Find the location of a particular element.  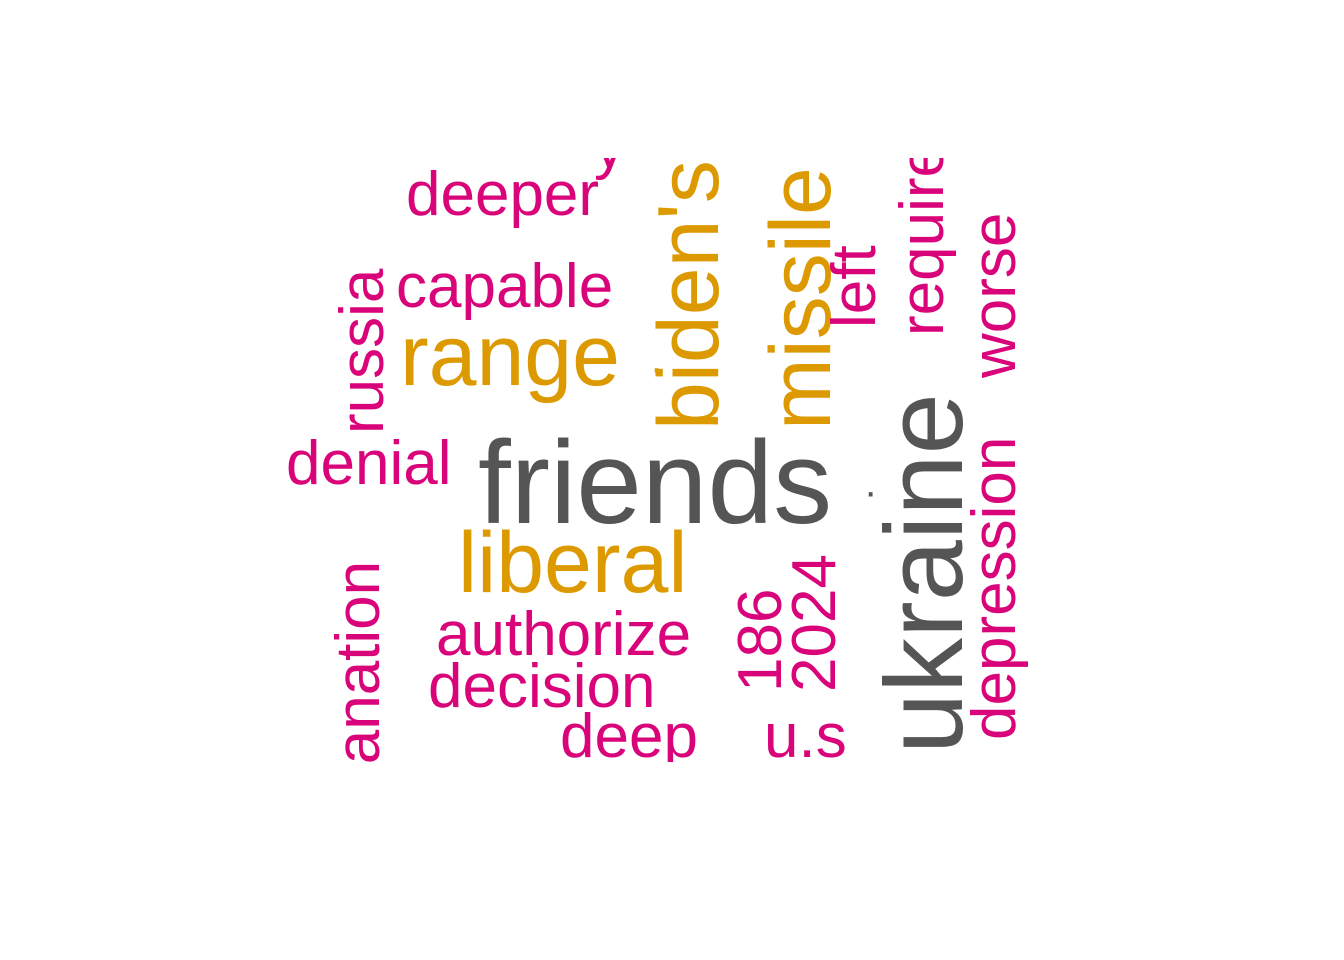

word-authorize: authorize is located at coordinates (564, 634).